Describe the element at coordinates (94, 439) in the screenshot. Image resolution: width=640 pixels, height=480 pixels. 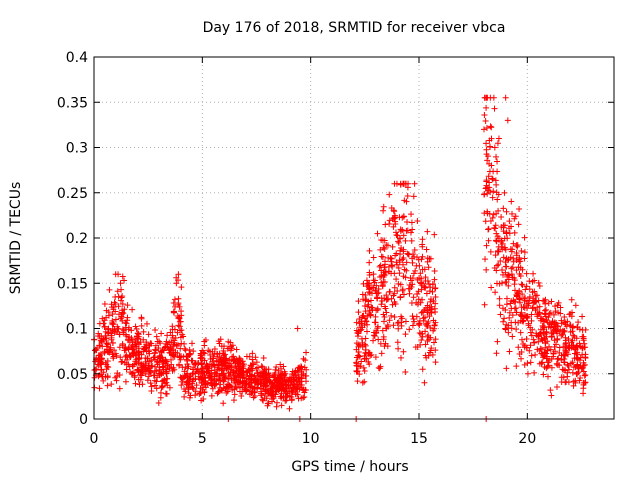
I see `x-tick-label: 0` at that location.